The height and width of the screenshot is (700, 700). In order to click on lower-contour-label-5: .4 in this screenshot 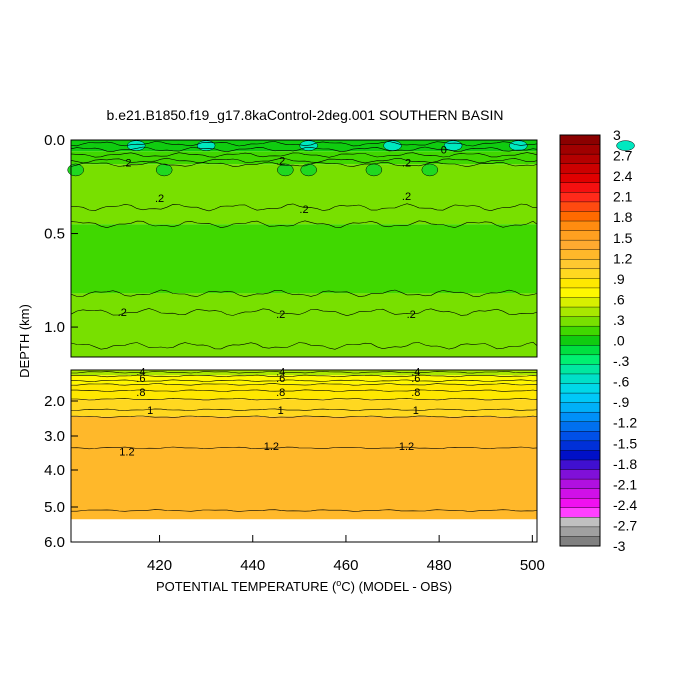, I will do `click(280, 372)`.